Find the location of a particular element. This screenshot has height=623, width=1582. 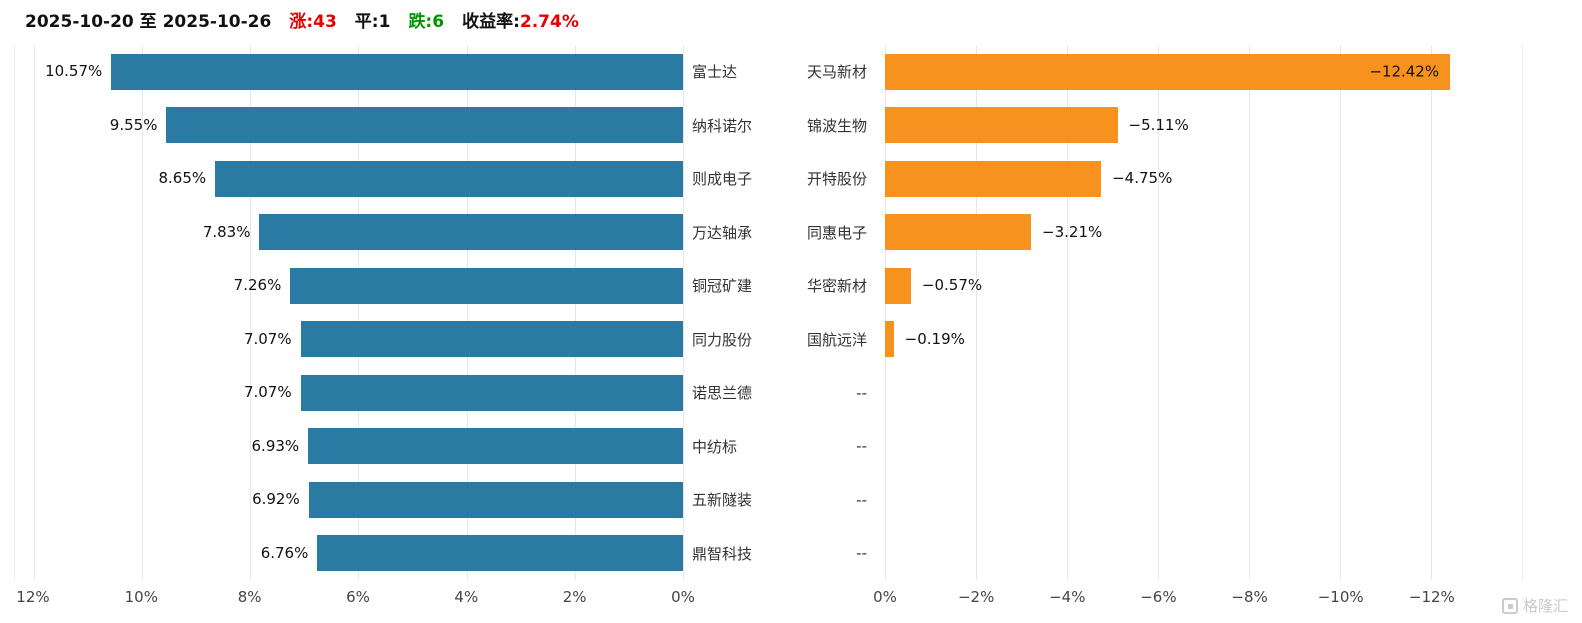

stock-name: 国航远洋 is located at coordinates (836, 339).